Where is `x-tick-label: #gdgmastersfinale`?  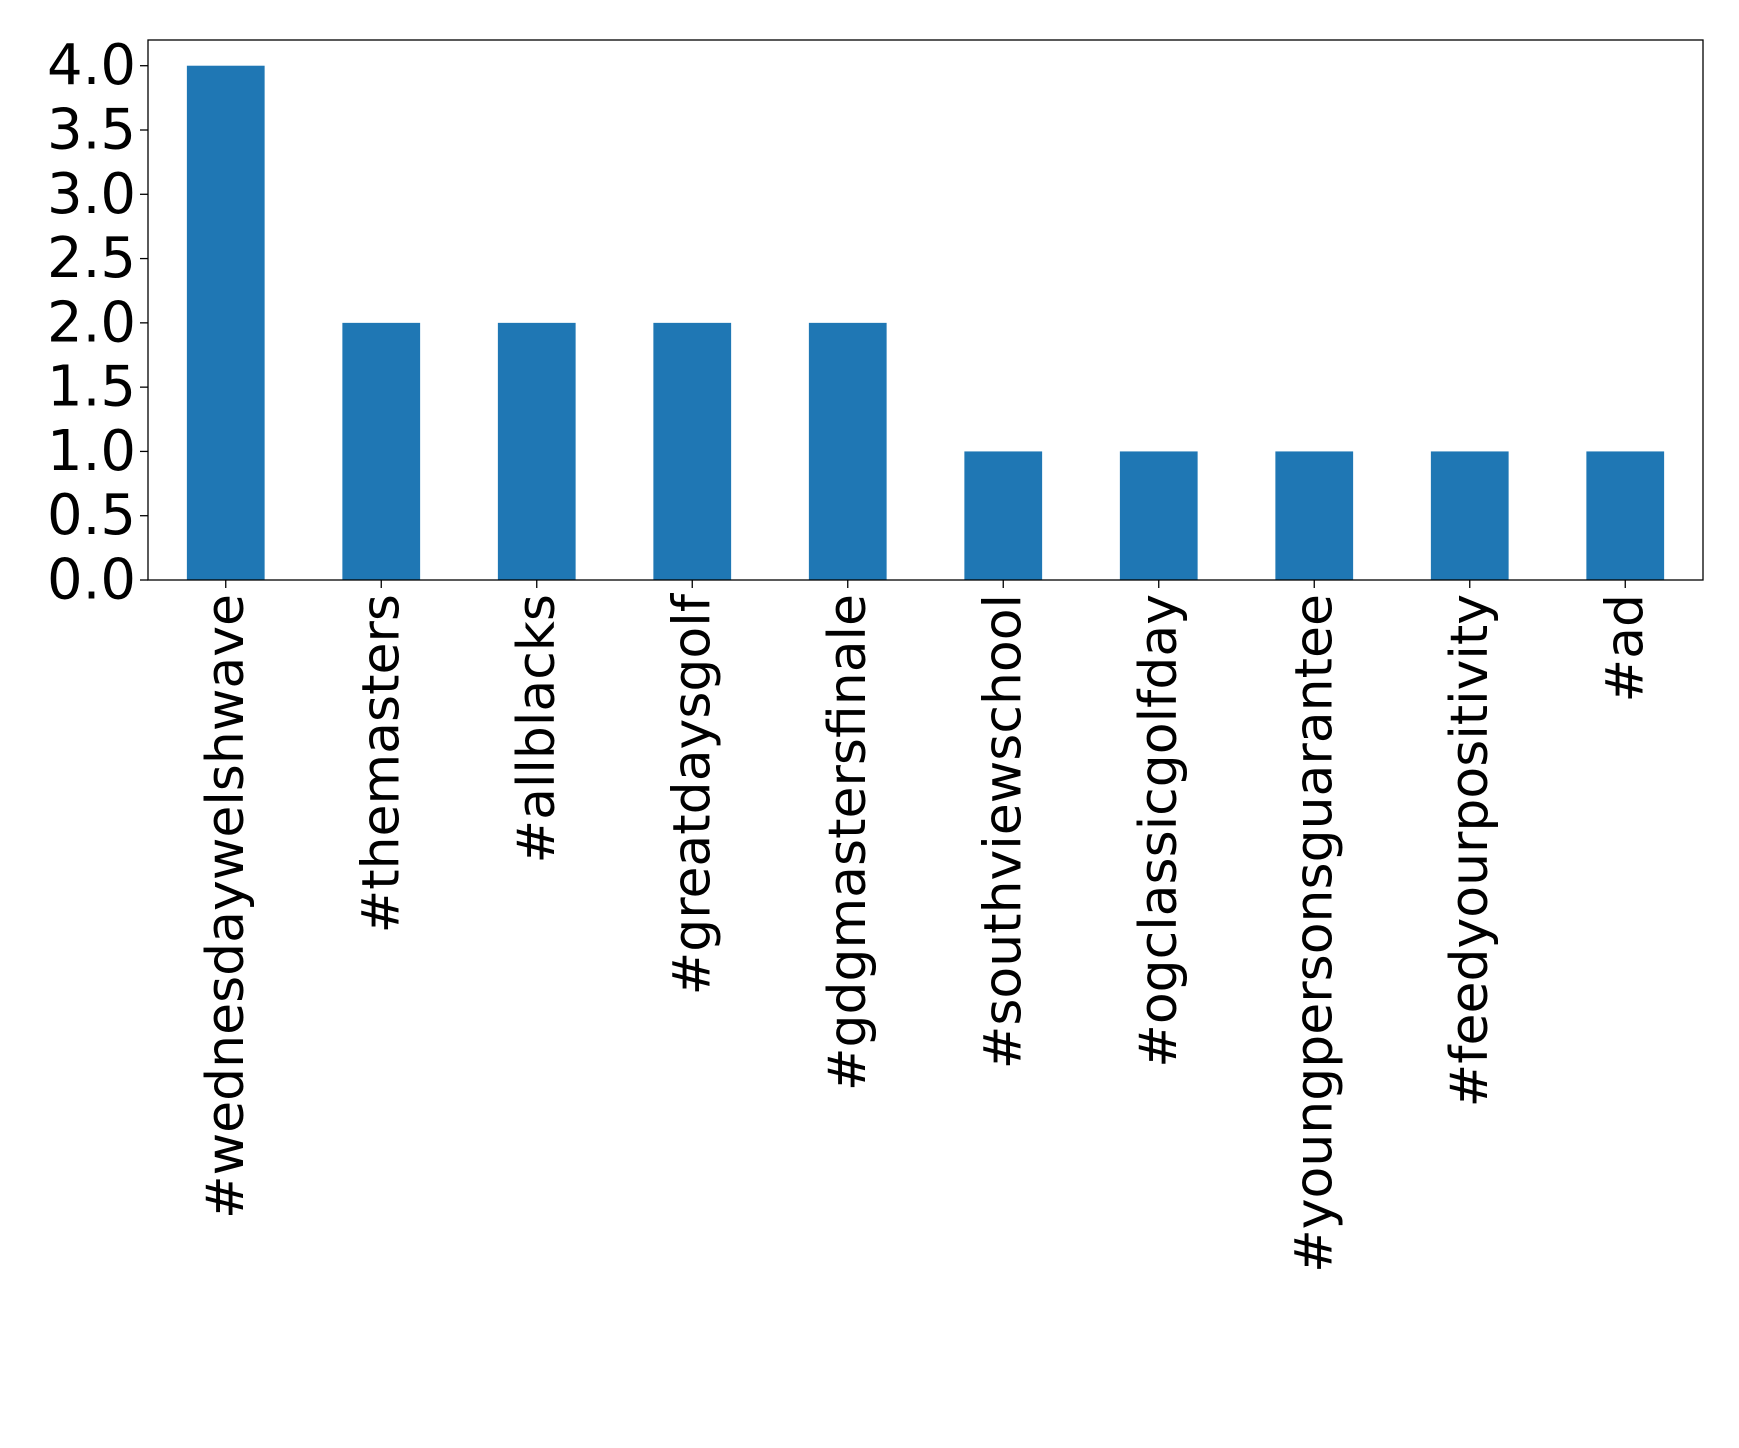
x-tick-label: #gdgmastersfinale is located at coordinates (848, 842).